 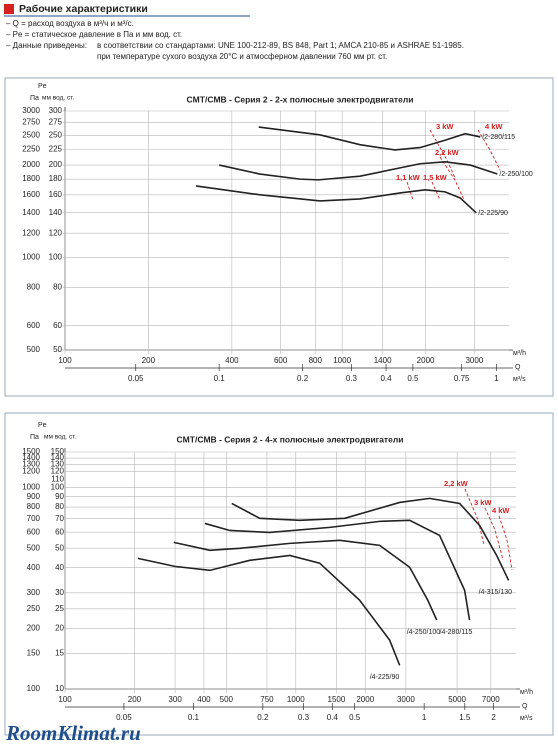 I want to click on y2-tick-label: 25, so click(x=59, y=608).